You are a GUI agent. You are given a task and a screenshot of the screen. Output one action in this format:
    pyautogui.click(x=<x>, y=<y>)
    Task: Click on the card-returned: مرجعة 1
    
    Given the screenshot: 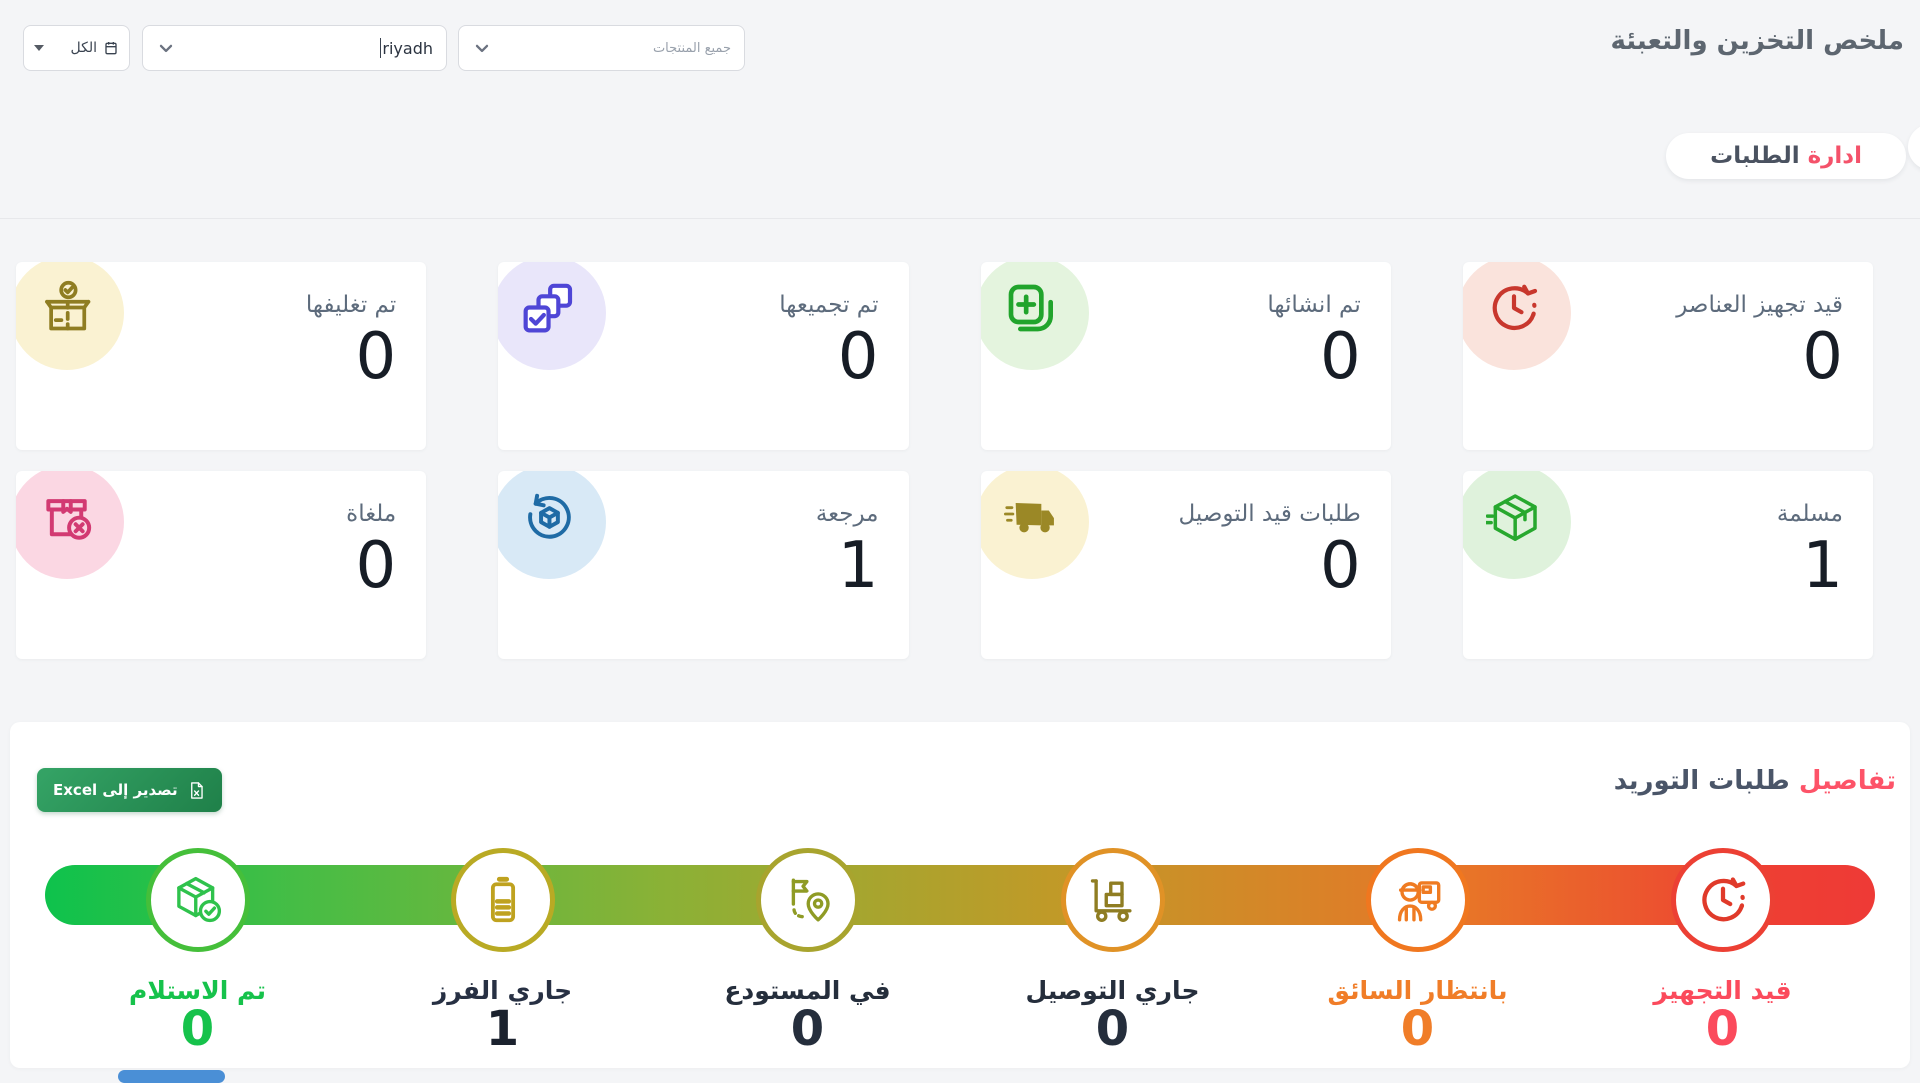 What is the action you would take?
    pyautogui.click(x=703, y=565)
    